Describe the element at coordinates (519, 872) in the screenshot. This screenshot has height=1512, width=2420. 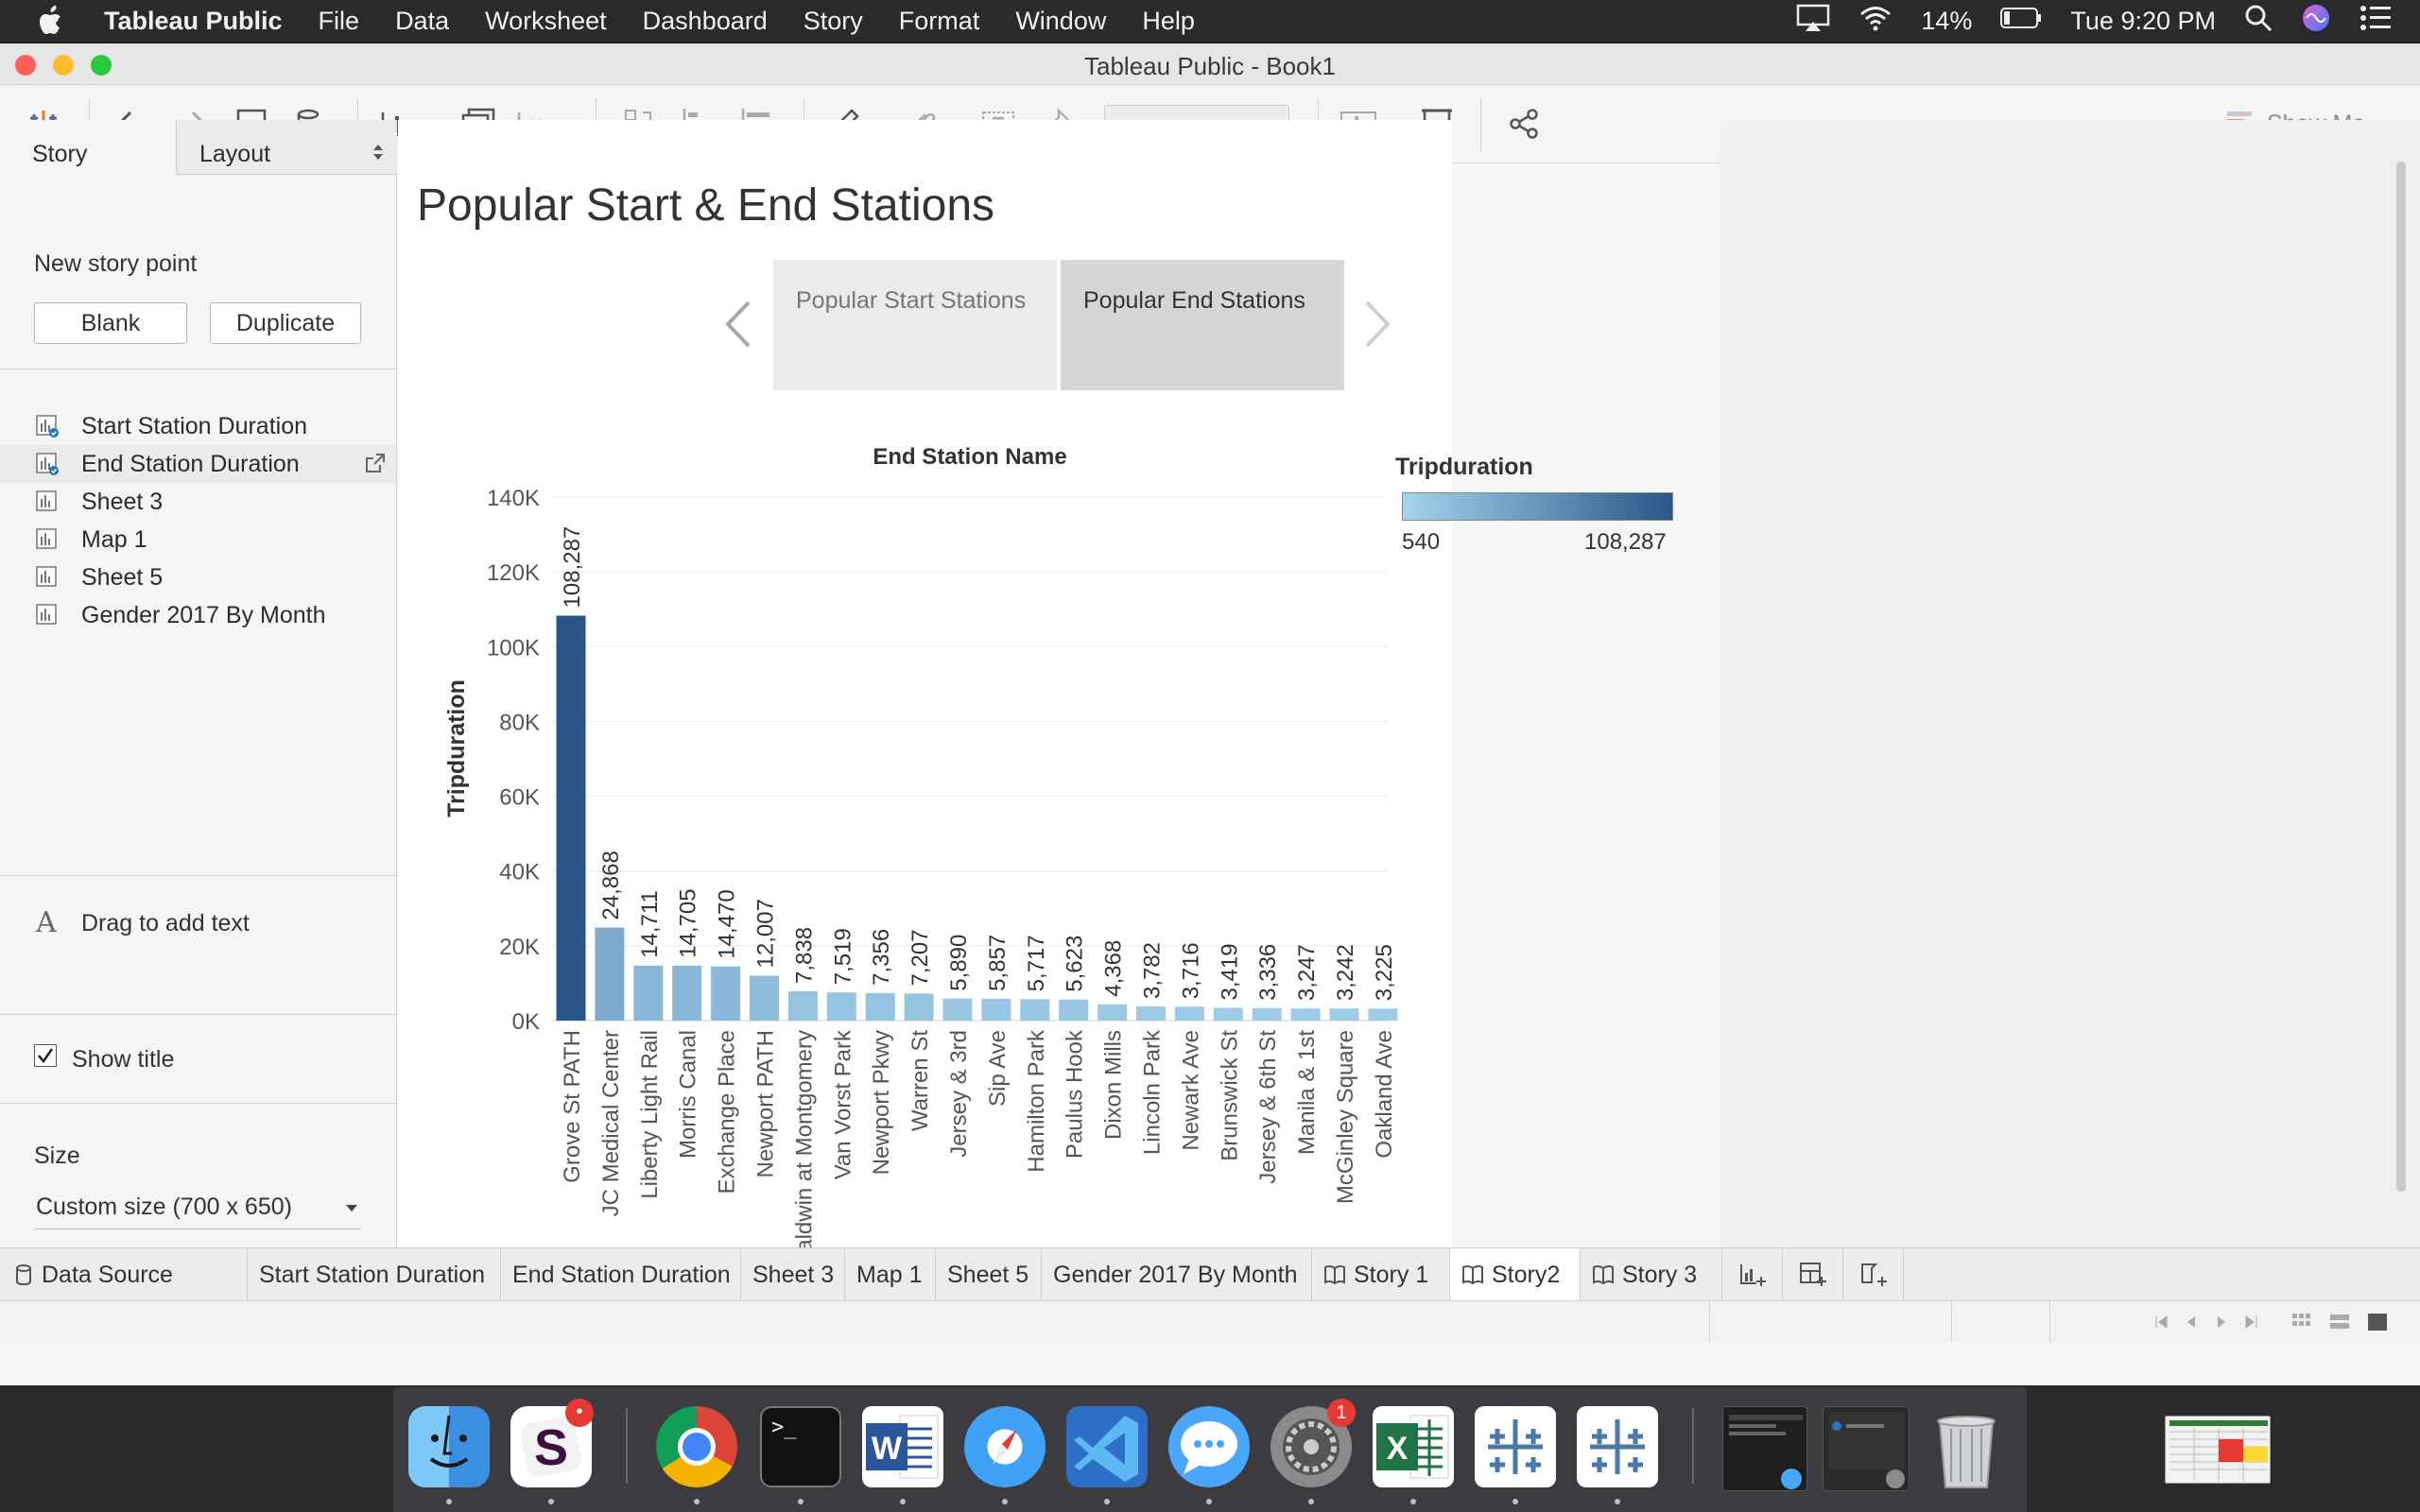
I see `y-tick-label: 40K` at that location.